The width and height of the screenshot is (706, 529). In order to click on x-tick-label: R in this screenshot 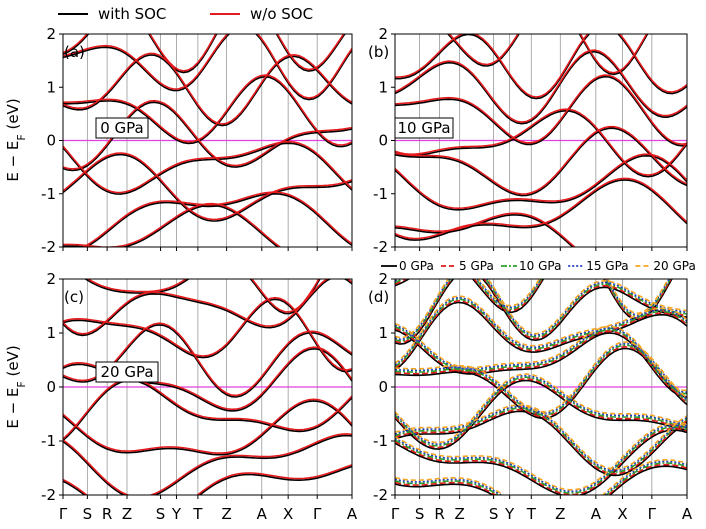, I will do `click(439, 514)`.